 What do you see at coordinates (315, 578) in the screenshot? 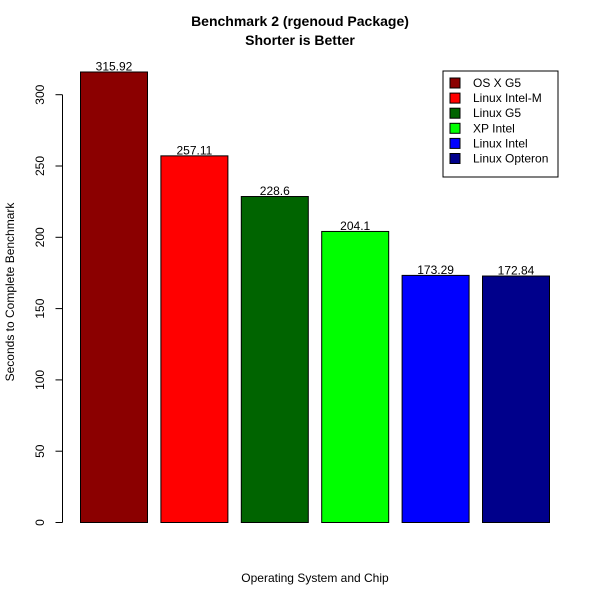
I see `x-axis-label: Operating System and Chip` at bounding box center [315, 578].